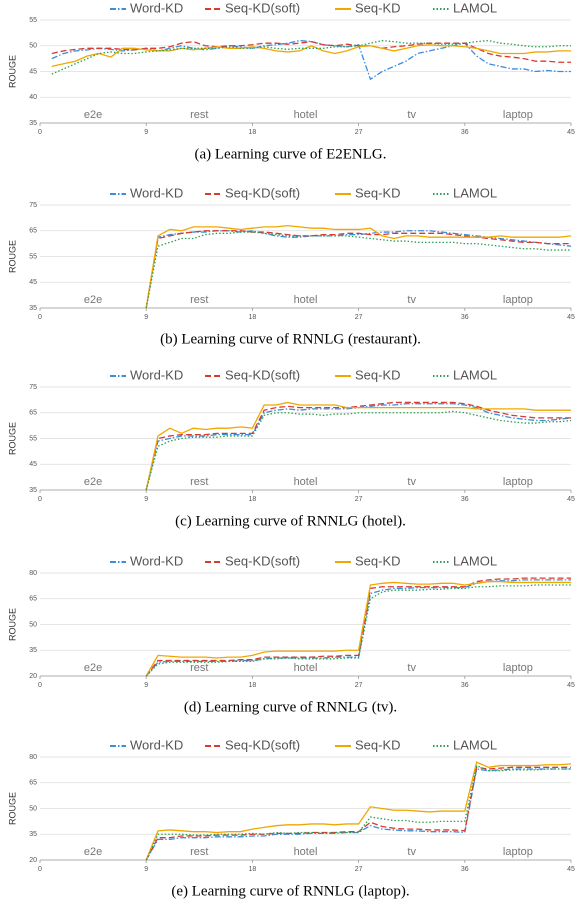  What do you see at coordinates (290, 891) in the screenshot?
I see `caption: (e) Learning curve of RNNLG (laptop).` at bounding box center [290, 891].